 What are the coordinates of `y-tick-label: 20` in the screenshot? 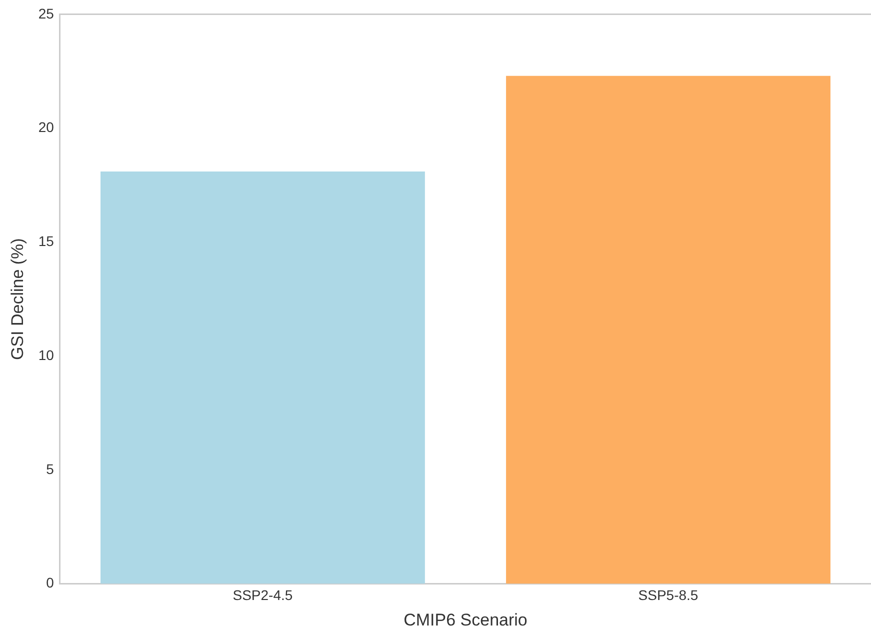 It's located at (46, 127).